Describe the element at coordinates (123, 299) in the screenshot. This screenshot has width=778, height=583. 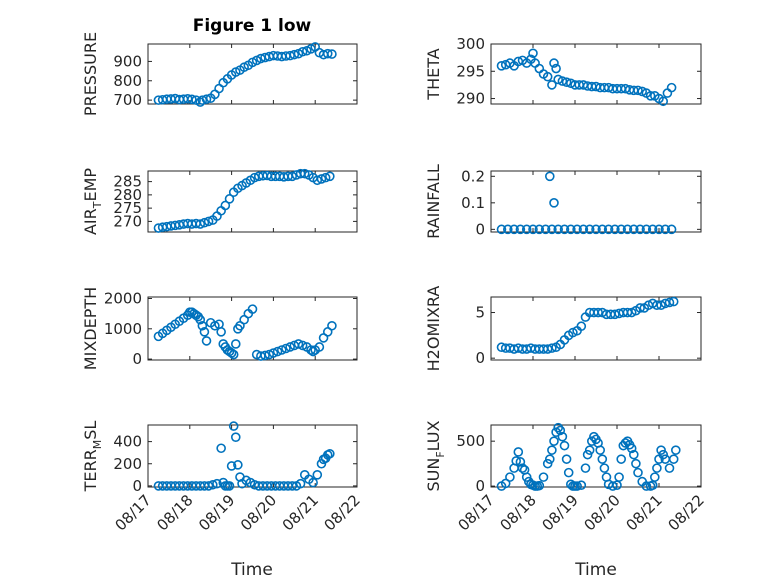
I see `y-tick-label: 2000` at that location.